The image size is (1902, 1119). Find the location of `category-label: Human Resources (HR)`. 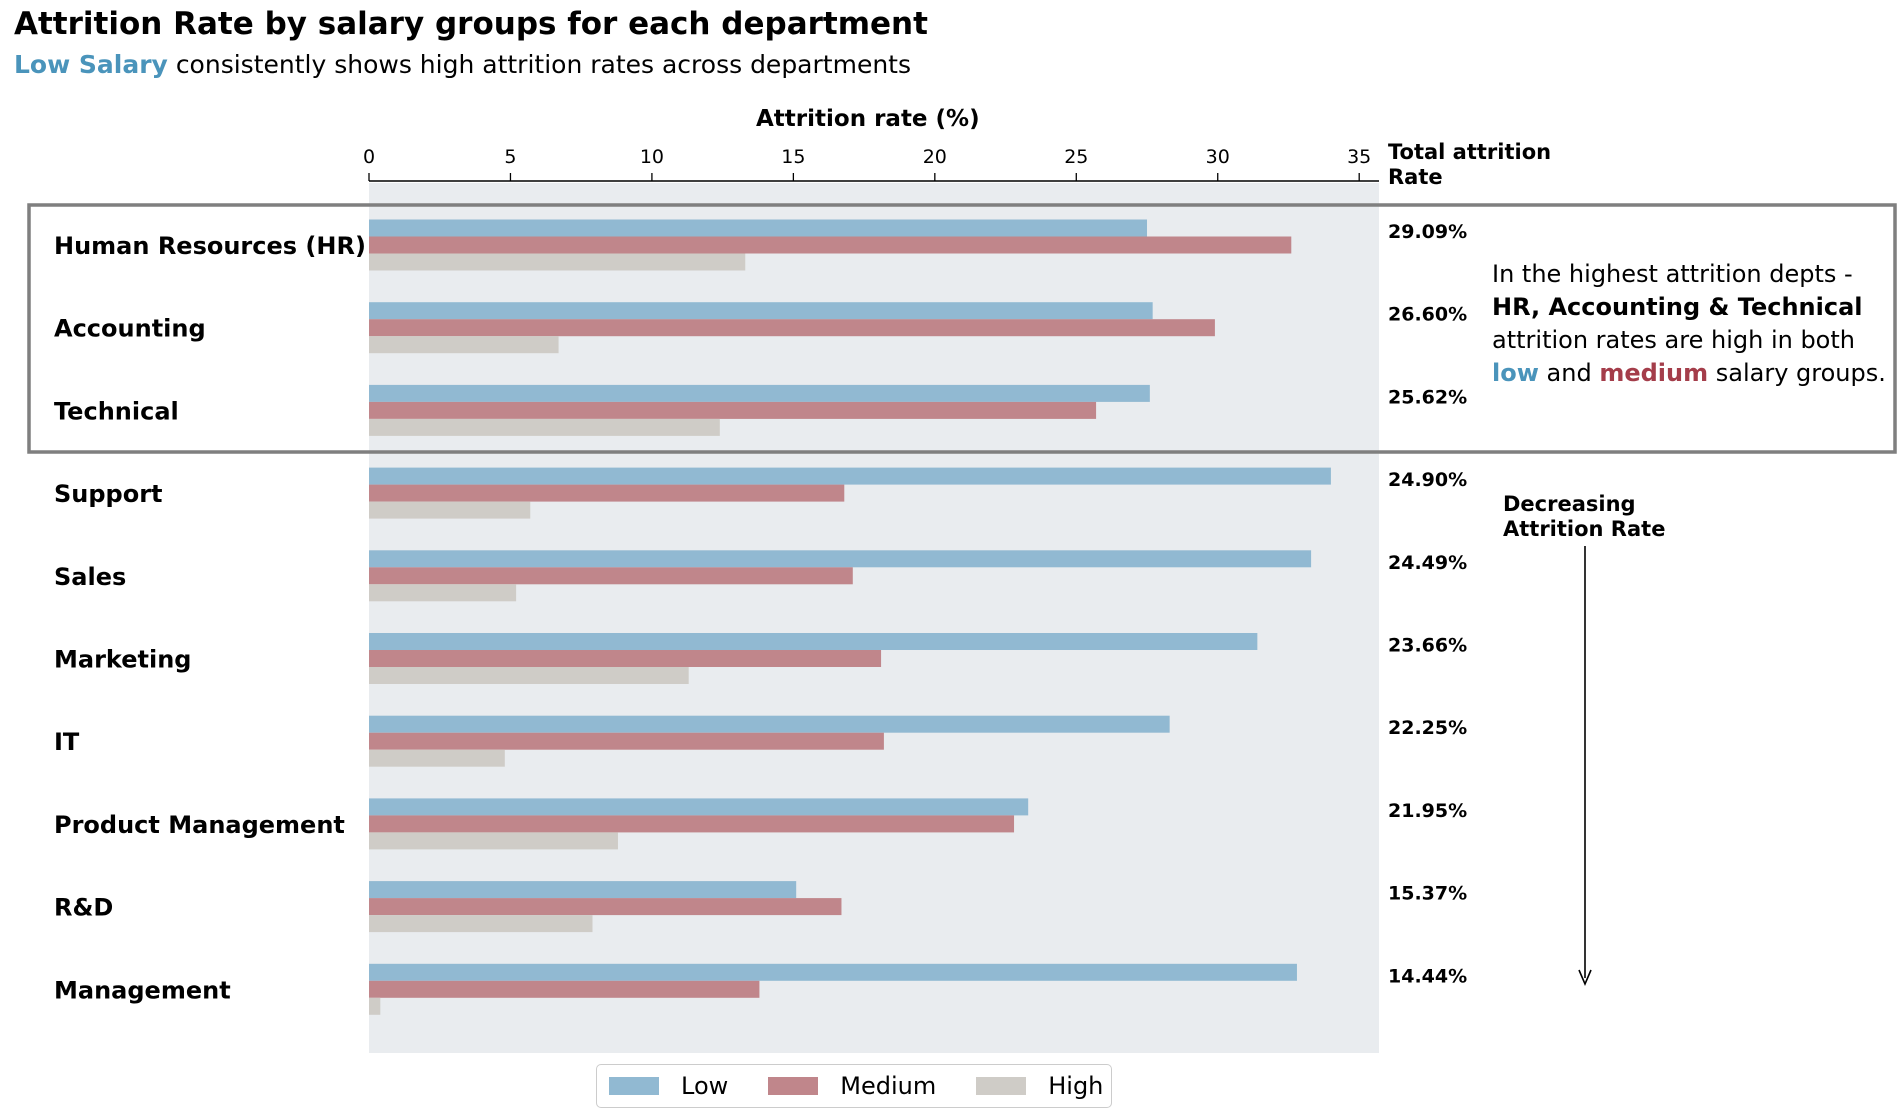

category-label: Human Resources (HR) is located at coordinates (210, 246).